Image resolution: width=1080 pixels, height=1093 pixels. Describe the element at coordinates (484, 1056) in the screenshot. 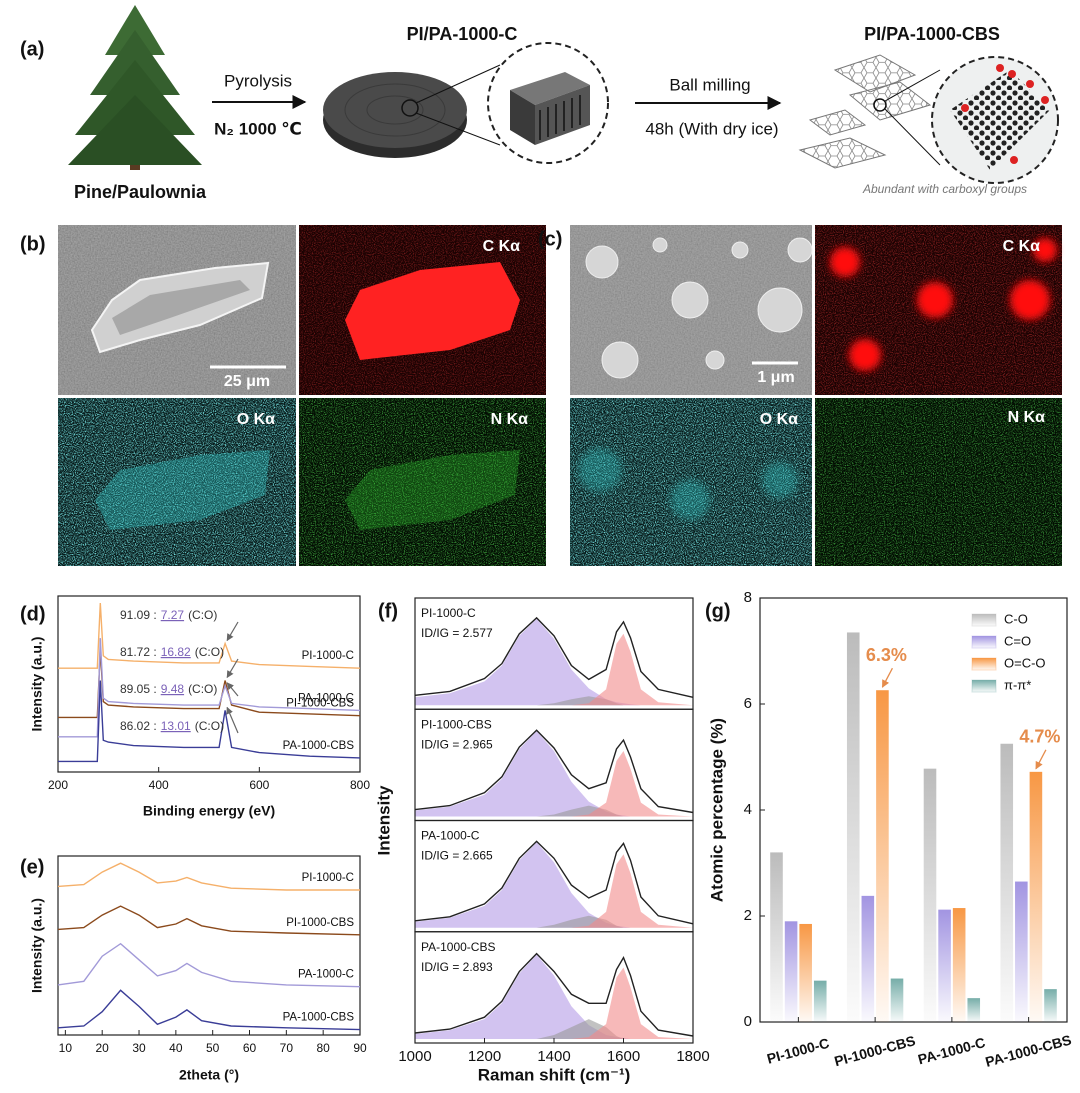

I see `x-tick-label: 1200` at that location.